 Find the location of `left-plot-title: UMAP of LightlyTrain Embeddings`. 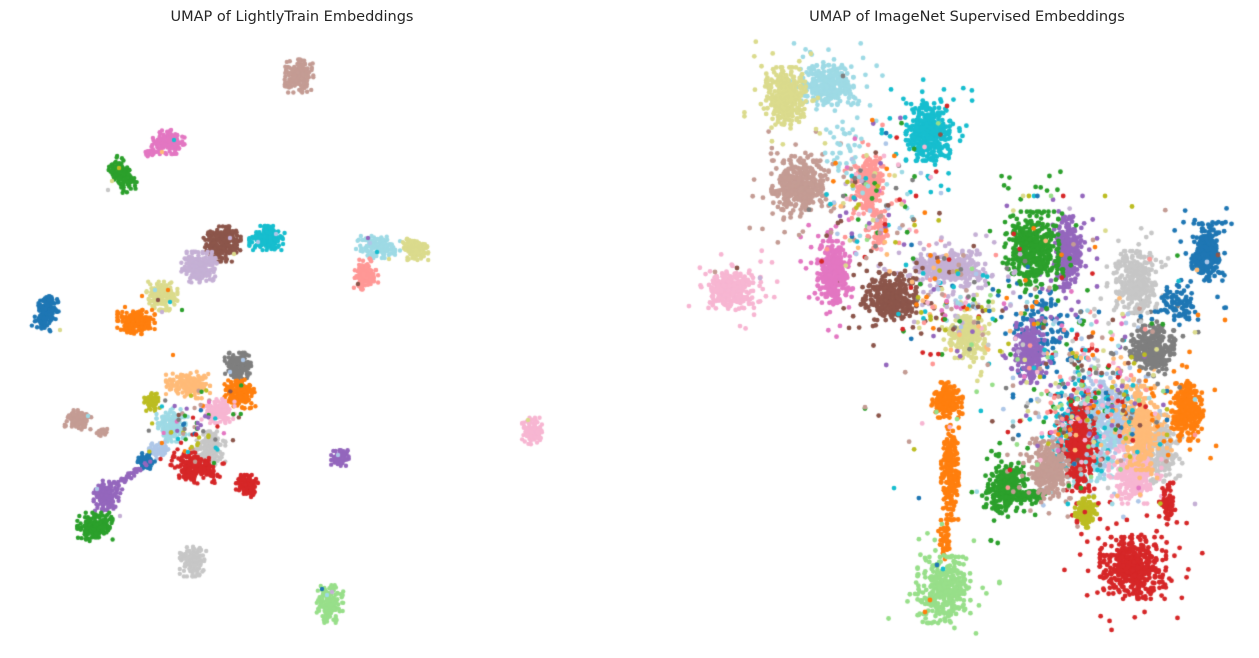

left-plot-title: UMAP of LightlyTrain Embeddings is located at coordinates (292, 17).